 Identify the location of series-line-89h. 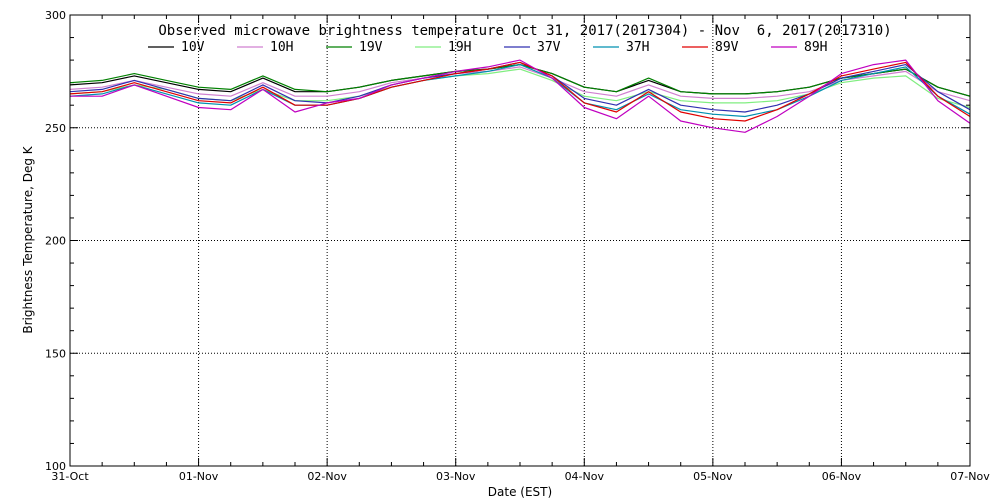
(520, 96).